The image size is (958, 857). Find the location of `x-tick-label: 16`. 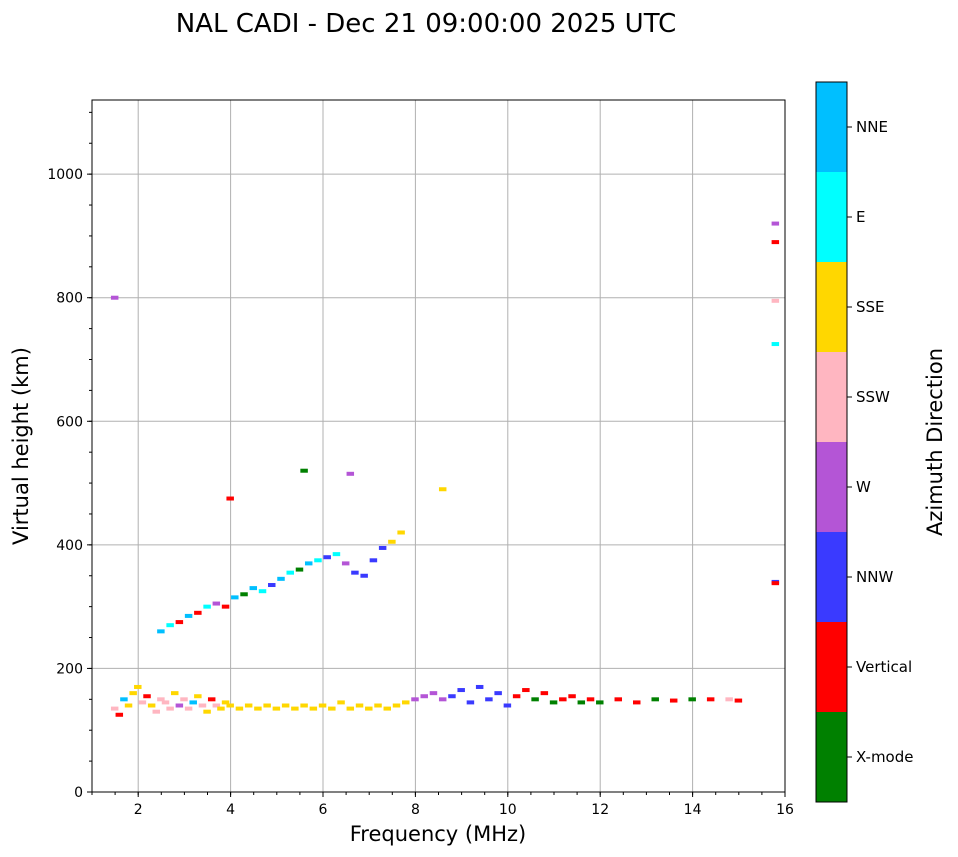

x-tick-label: 16 is located at coordinates (785, 810).